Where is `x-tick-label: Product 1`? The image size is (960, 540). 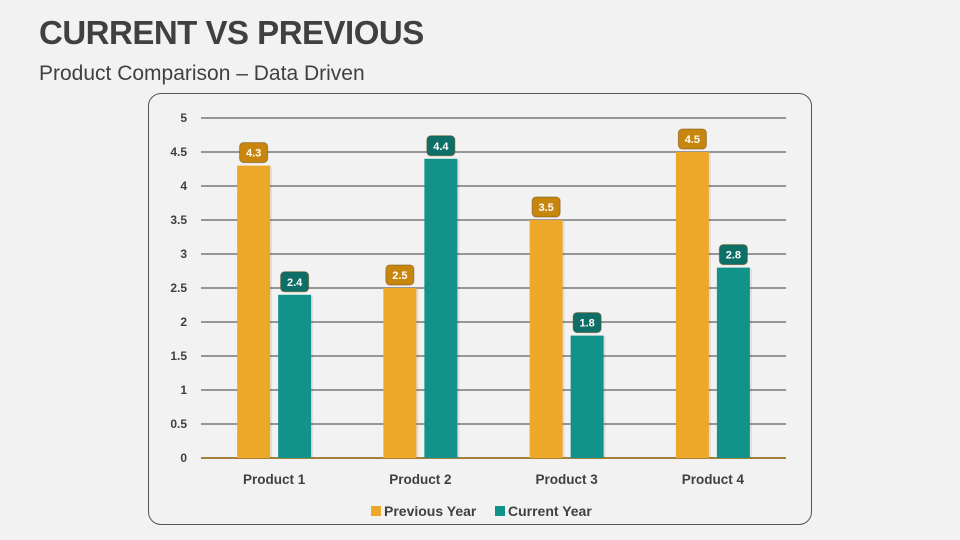 x-tick-label: Product 1 is located at coordinates (274, 479).